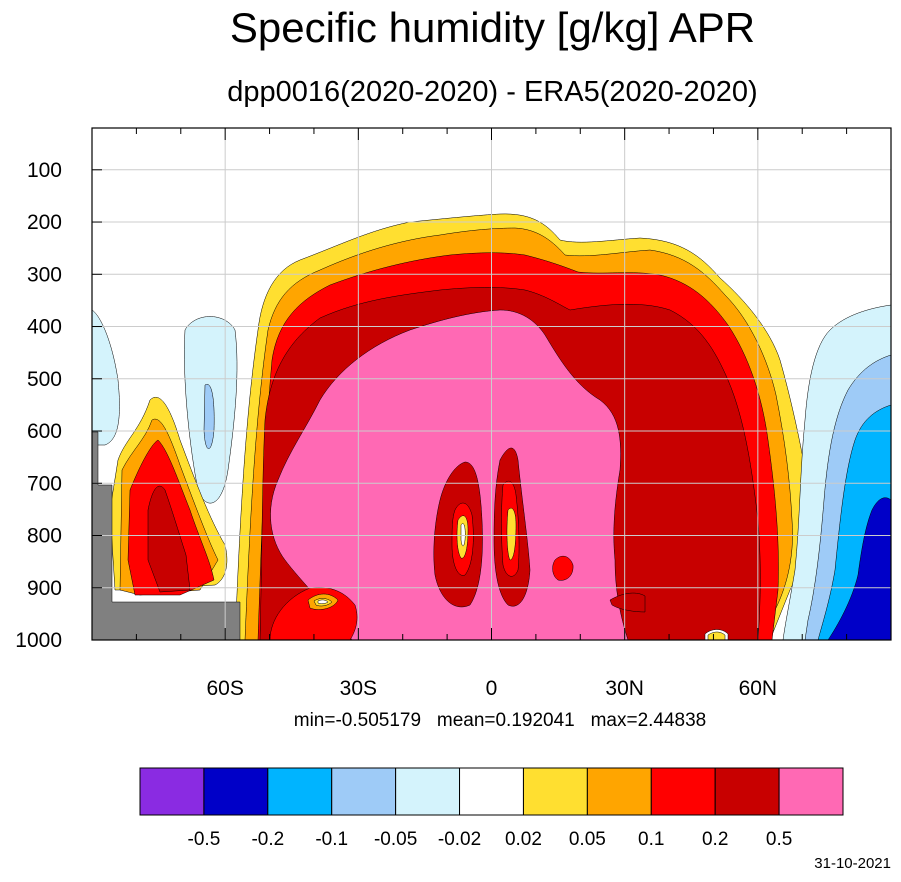  What do you see at coordinates (651, 839) in the screenshot?
I see `colorbar-label: 0.1` at bounding box center [651, 839].